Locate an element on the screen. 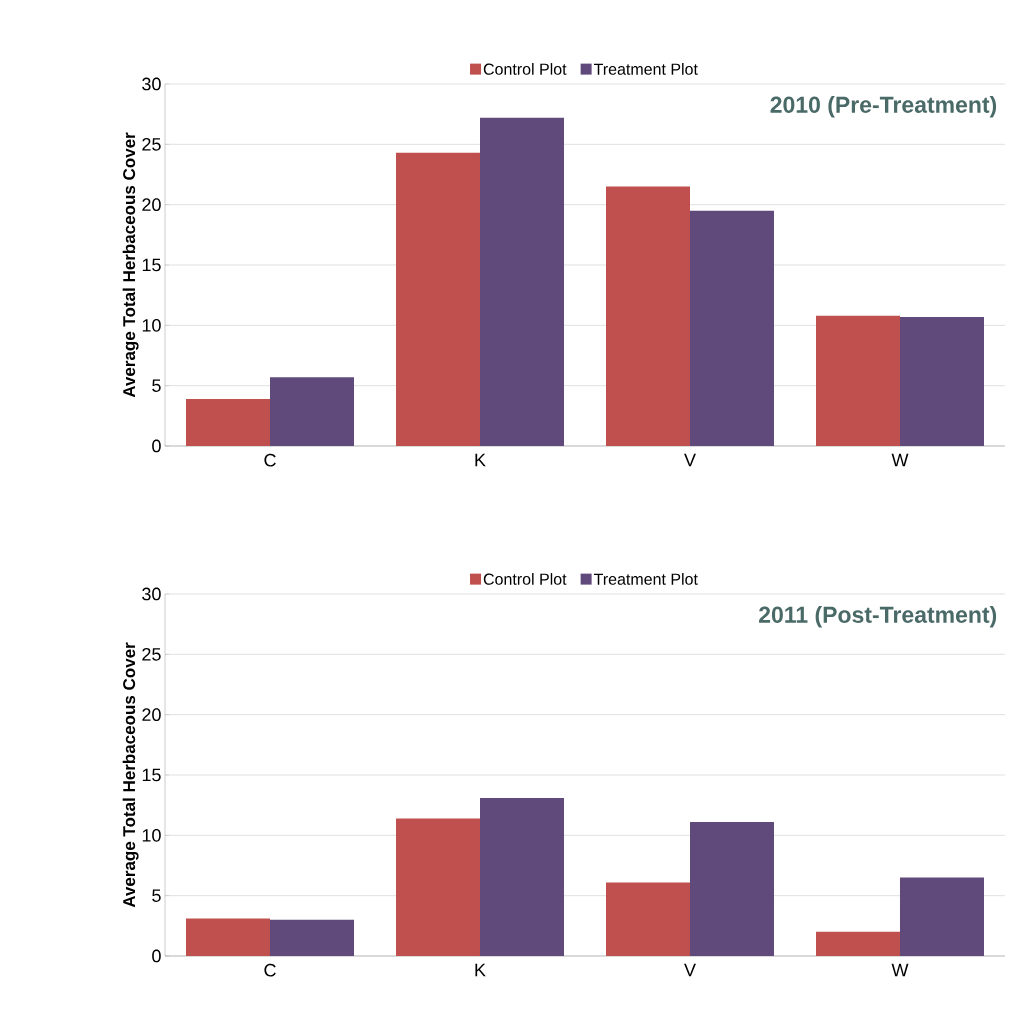  chart-title: 2010 (Pre-Treatment) is located at coordinates (883, 107).